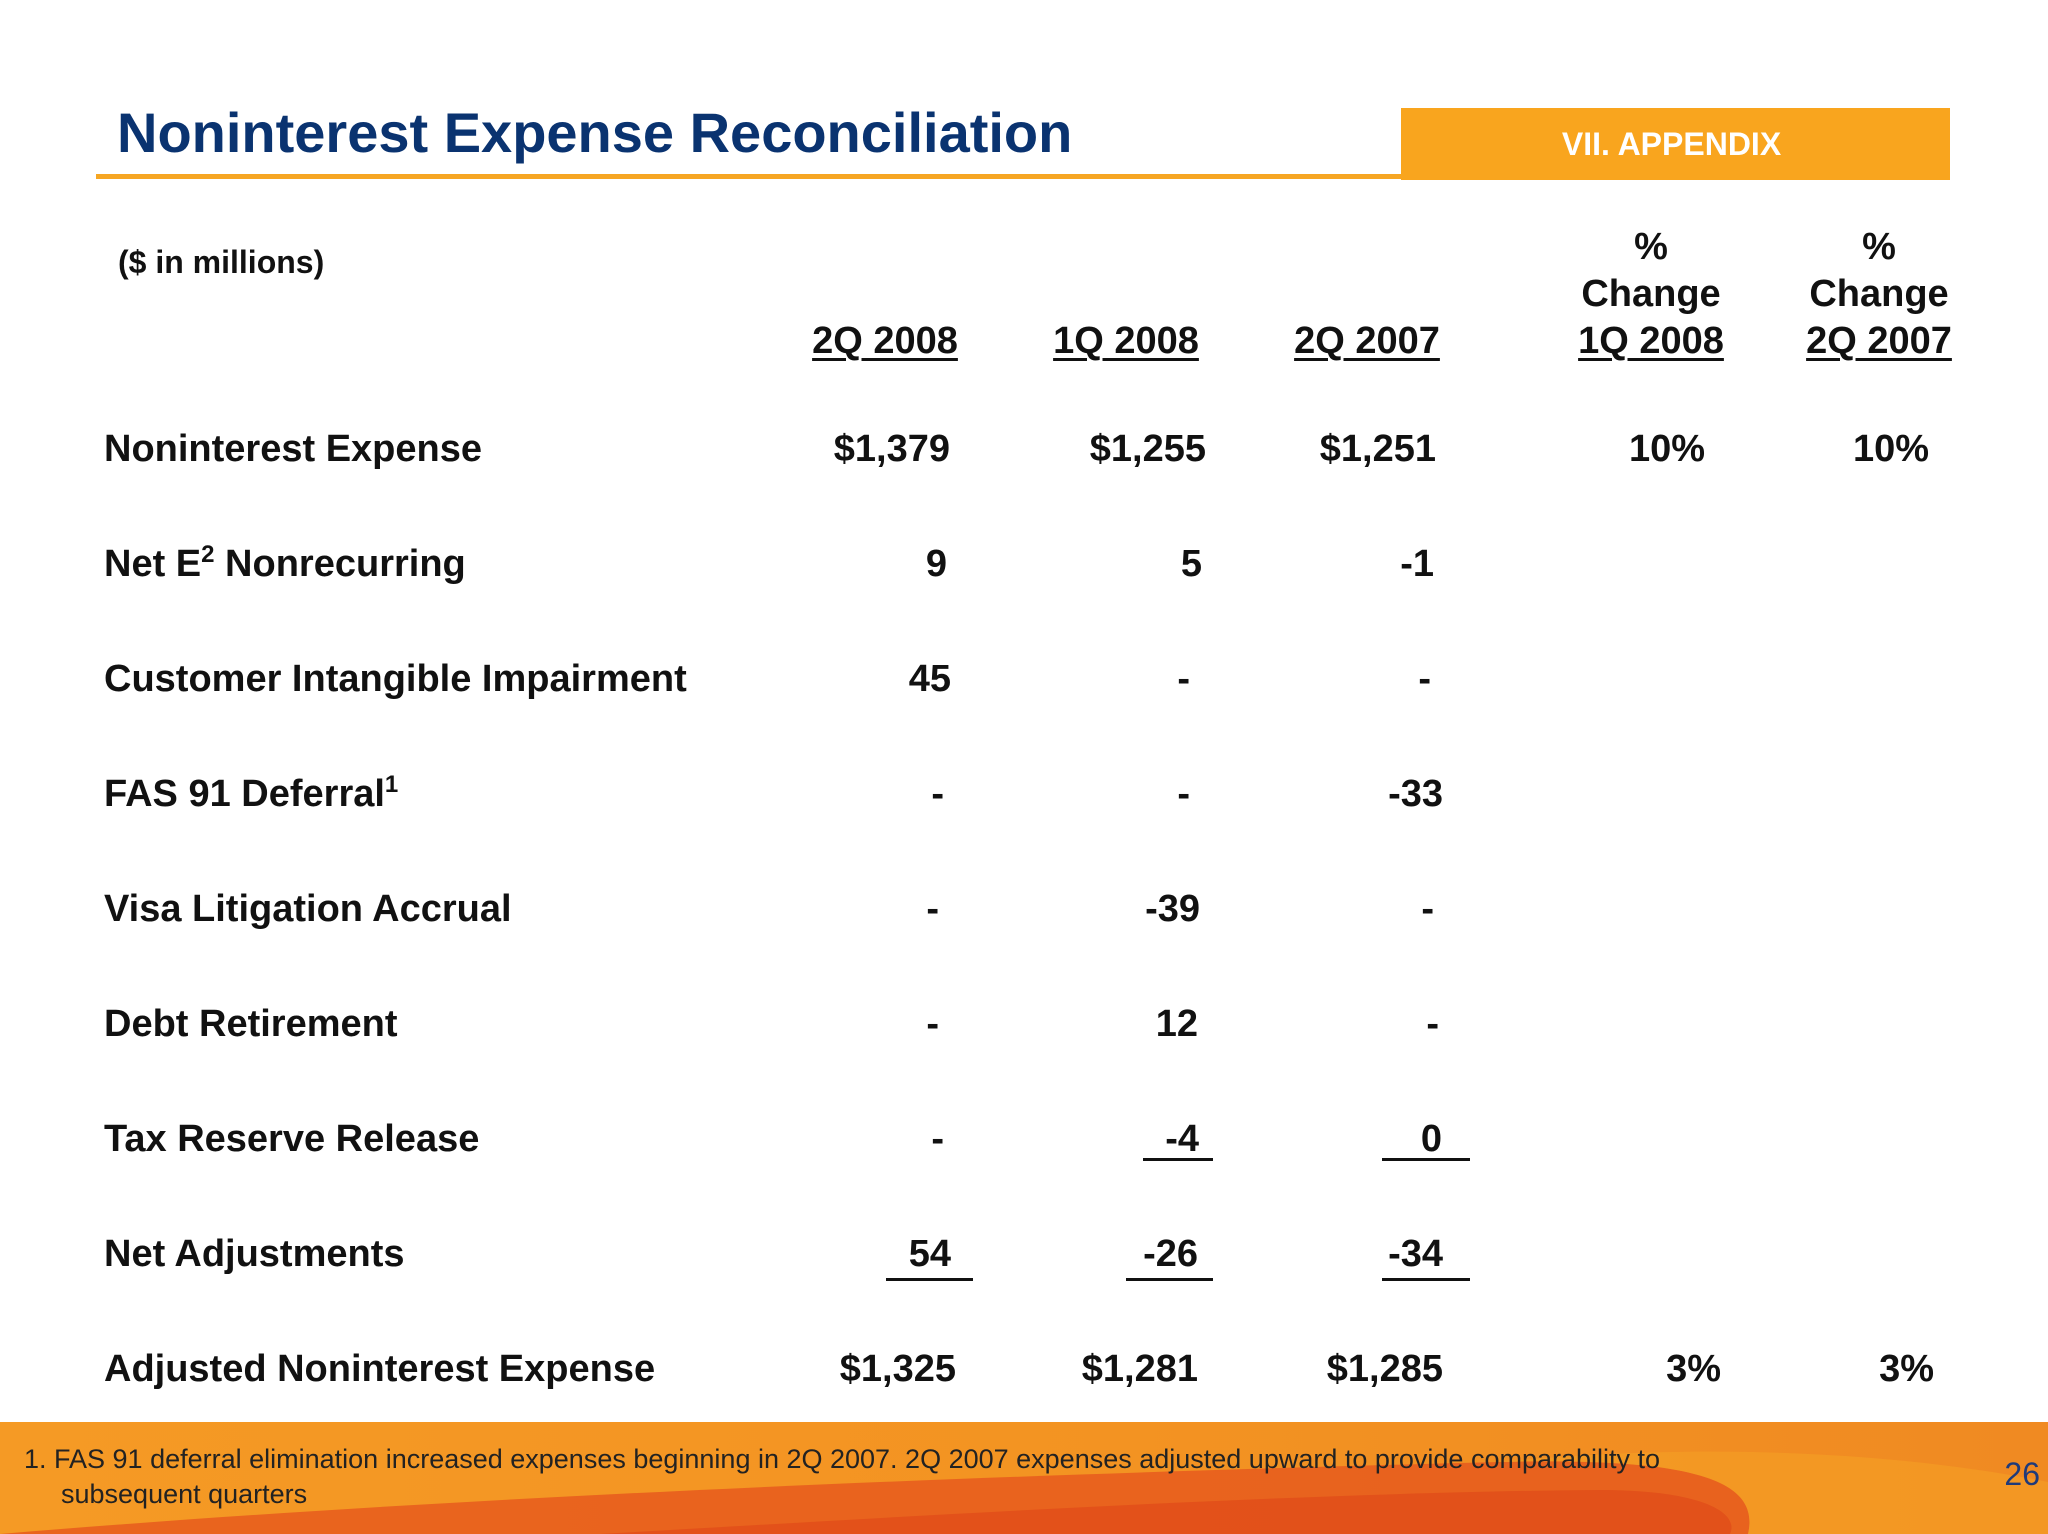 Image resolution: width=2048 pixels, height=1534 pixels. Describe the element at coordinates (748, 176) in the screenshot. I see `title-underline` at that location.